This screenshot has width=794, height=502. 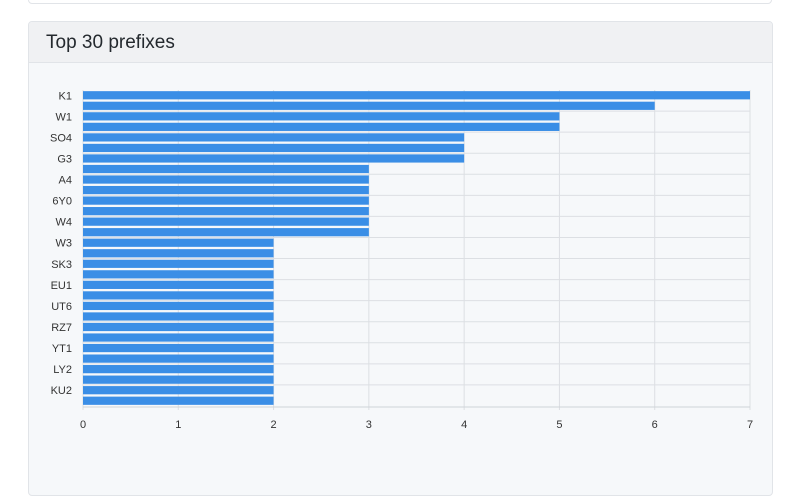 What do you see at coordinates (83, 425) in the screenshot?
I see `x-tick-label-0: 0` at bounding box center [83, 425].